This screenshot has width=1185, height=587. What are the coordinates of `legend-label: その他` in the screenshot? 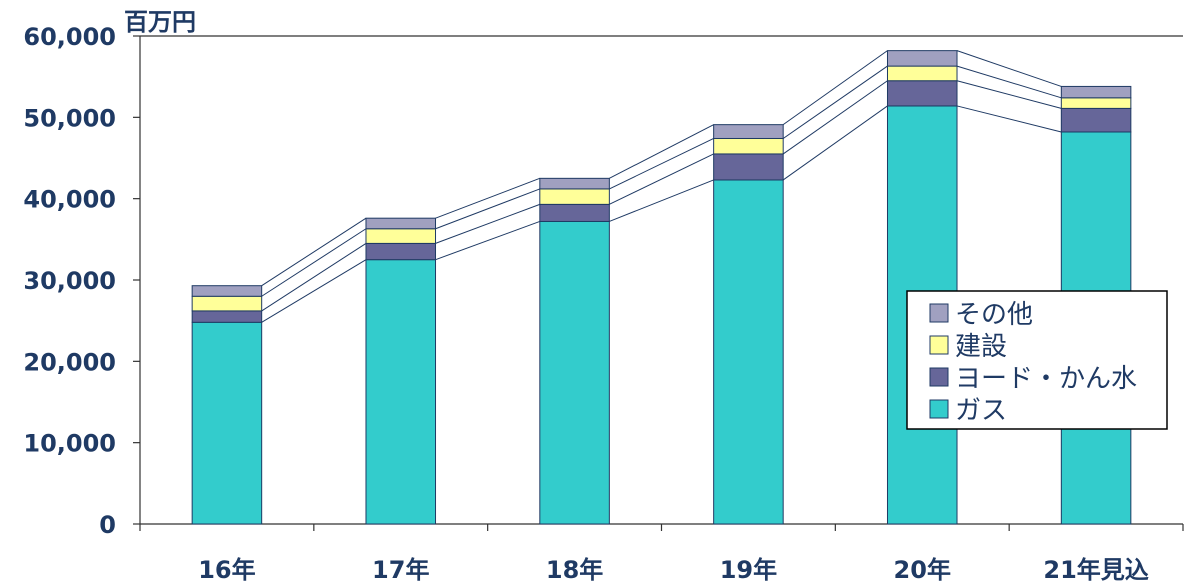 It's located at (994, 315).